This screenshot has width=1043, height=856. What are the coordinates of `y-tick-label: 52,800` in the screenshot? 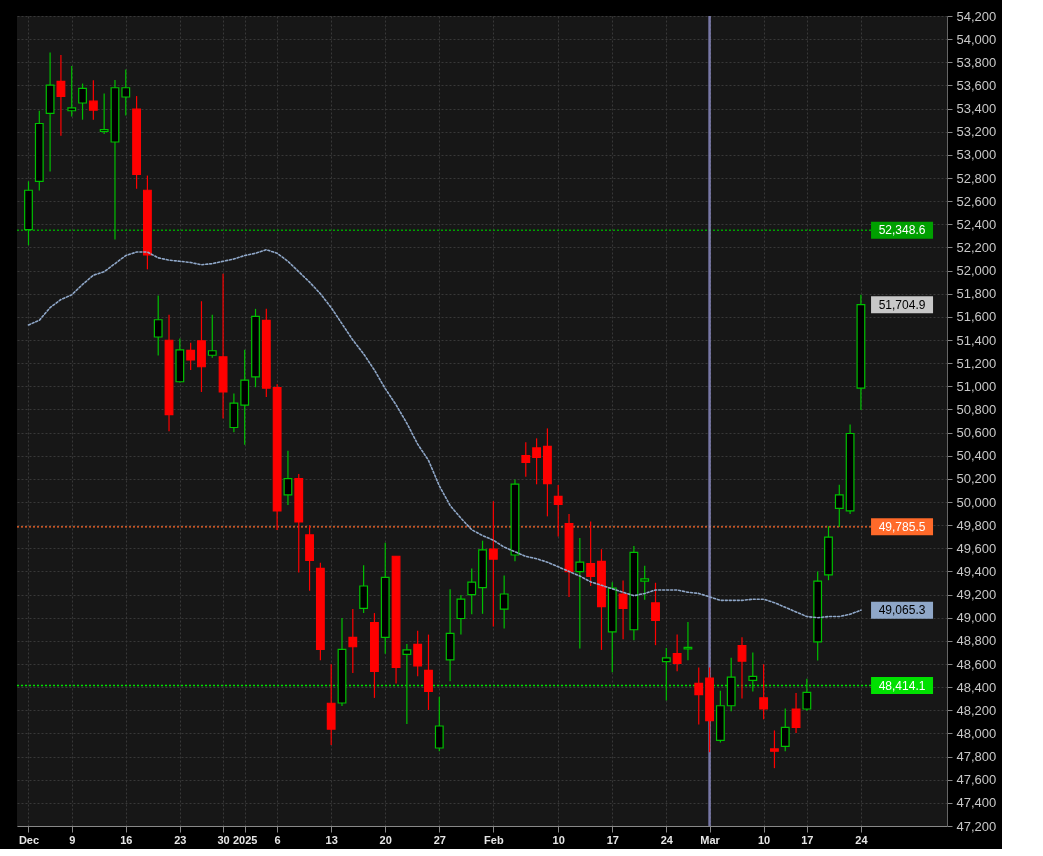 It's located at (976, 178).